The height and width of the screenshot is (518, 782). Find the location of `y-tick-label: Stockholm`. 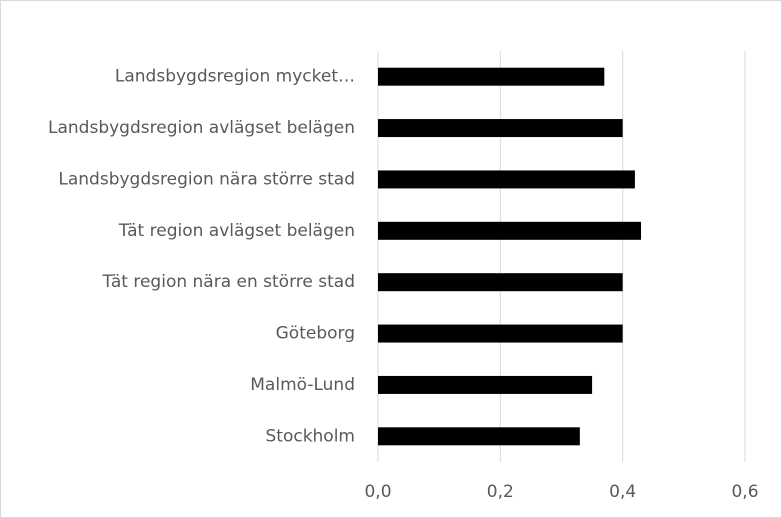

y-tick-label: Stockholm is located at coordinates (310, 436).